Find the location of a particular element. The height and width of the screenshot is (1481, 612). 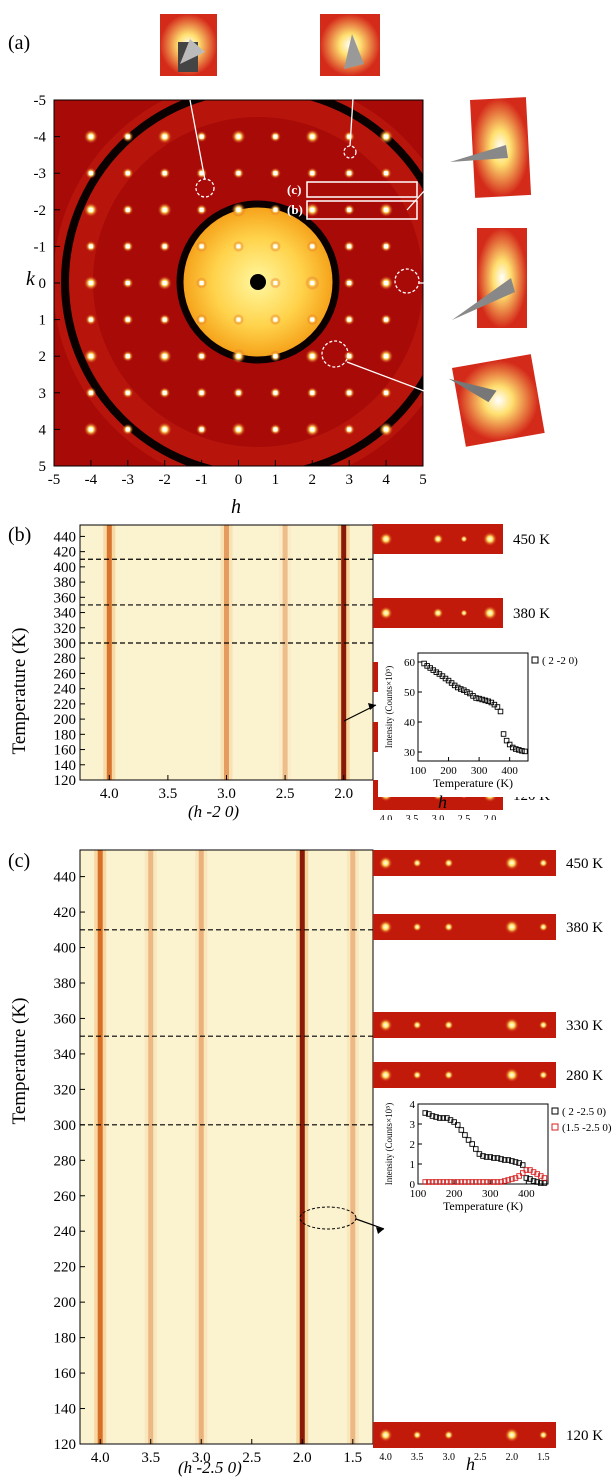

temperature-label: 280 K is located at coordinates (584, 1076).